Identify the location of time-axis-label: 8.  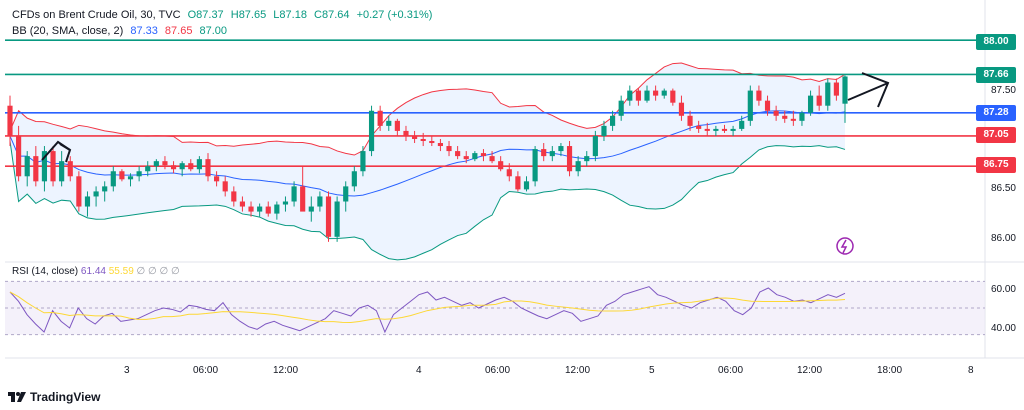
(971, 370).